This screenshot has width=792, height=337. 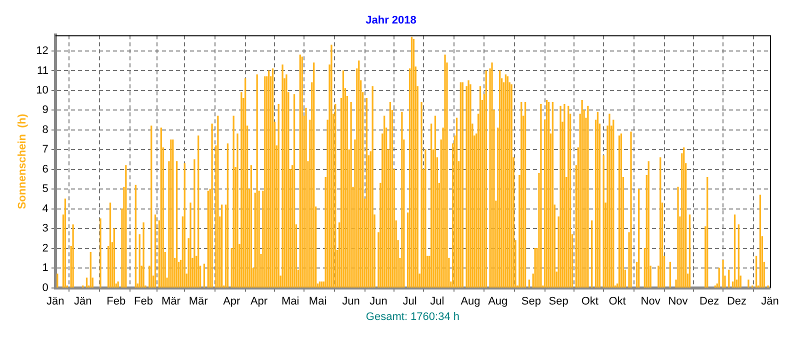 What do you see at coordinates (413, 316) in the screenshot?
I see `text: Gesamt: 1760:34 h` at bounding box center [413, 316].